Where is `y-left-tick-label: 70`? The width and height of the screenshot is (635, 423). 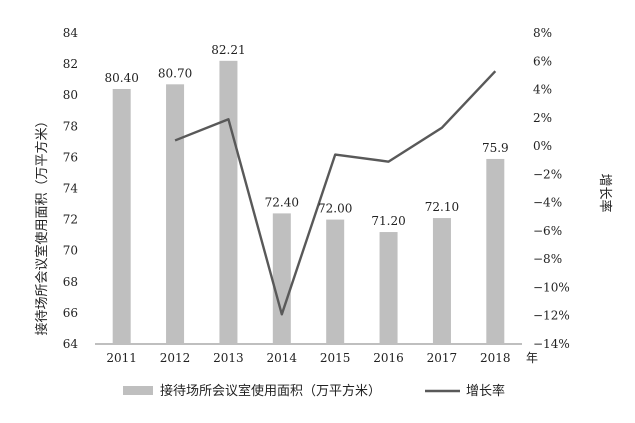
y-left-tick-label: 70 is located at coordinates (70, 251).